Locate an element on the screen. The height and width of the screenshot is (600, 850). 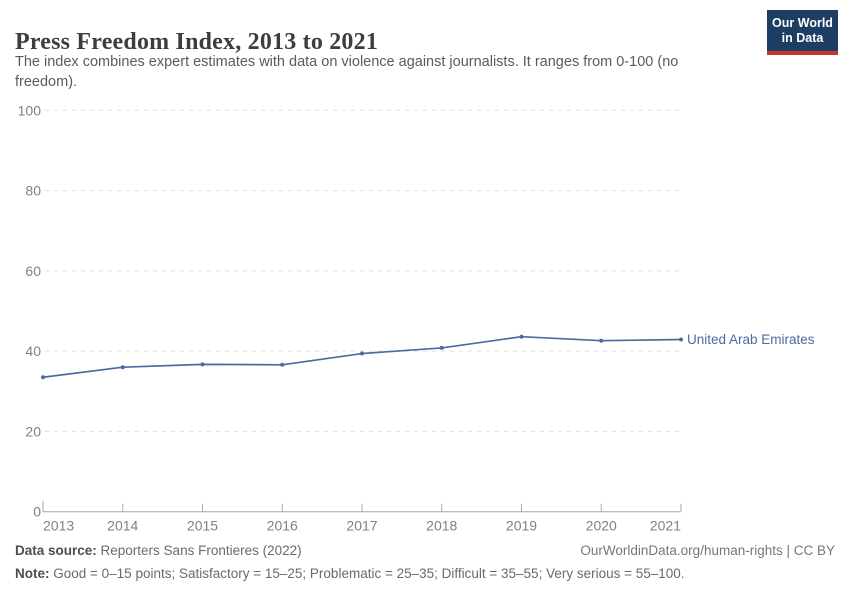
y-tick-label: 20 is located at coordinates (33, 431).